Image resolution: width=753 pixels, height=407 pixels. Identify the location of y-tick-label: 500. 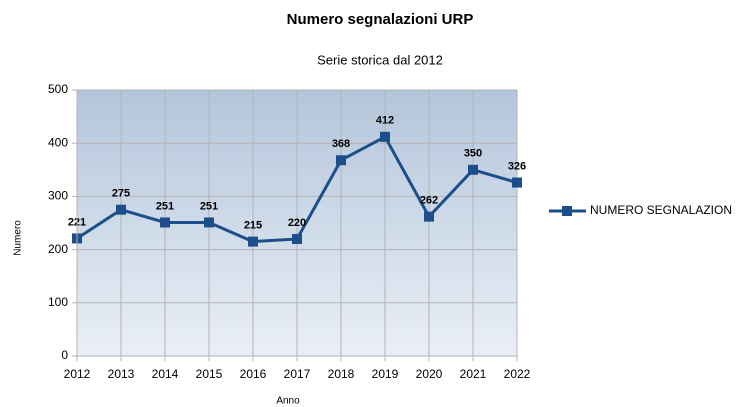
(58, 89).